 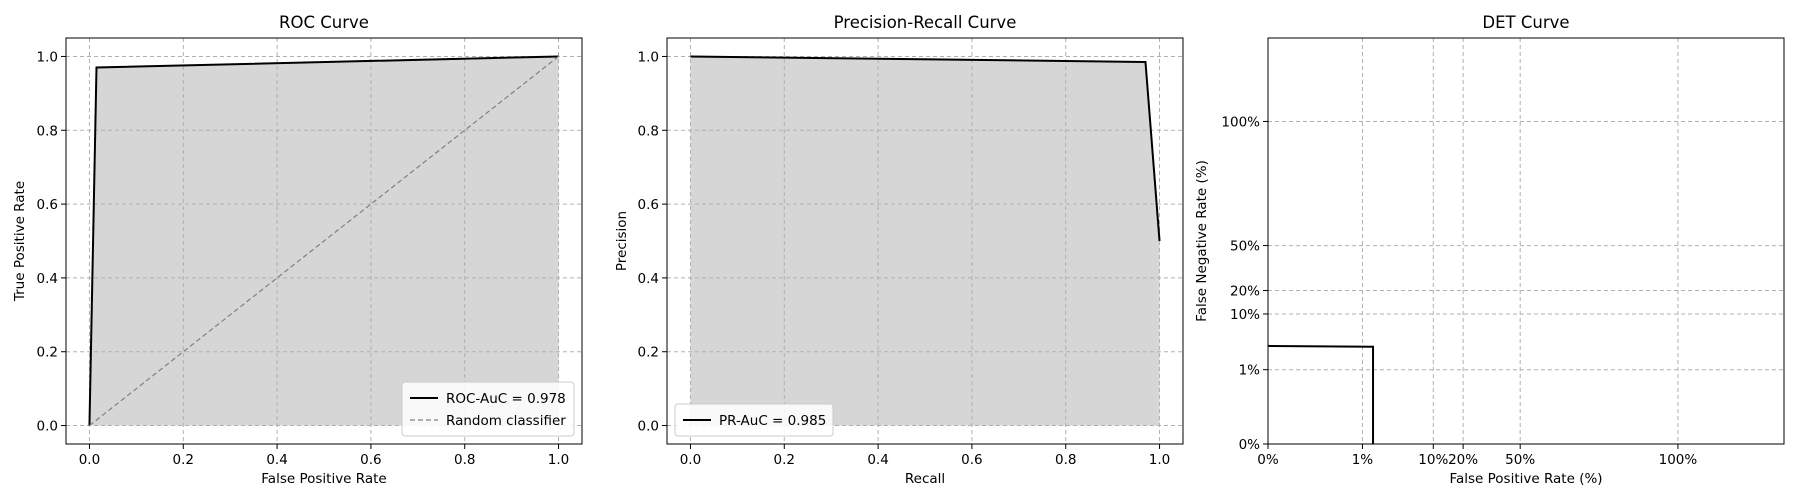 What do you see at coordinates (89, 460) in the screenshot?
I see `roc-x-tick-label: 0.0` at bounding box center [89, 460].